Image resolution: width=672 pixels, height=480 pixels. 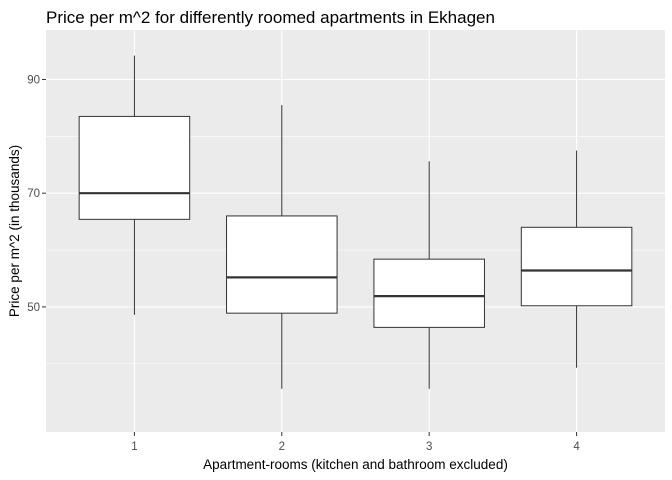 I want to click on y-tick-label: 50, so click(x=33, y=308).